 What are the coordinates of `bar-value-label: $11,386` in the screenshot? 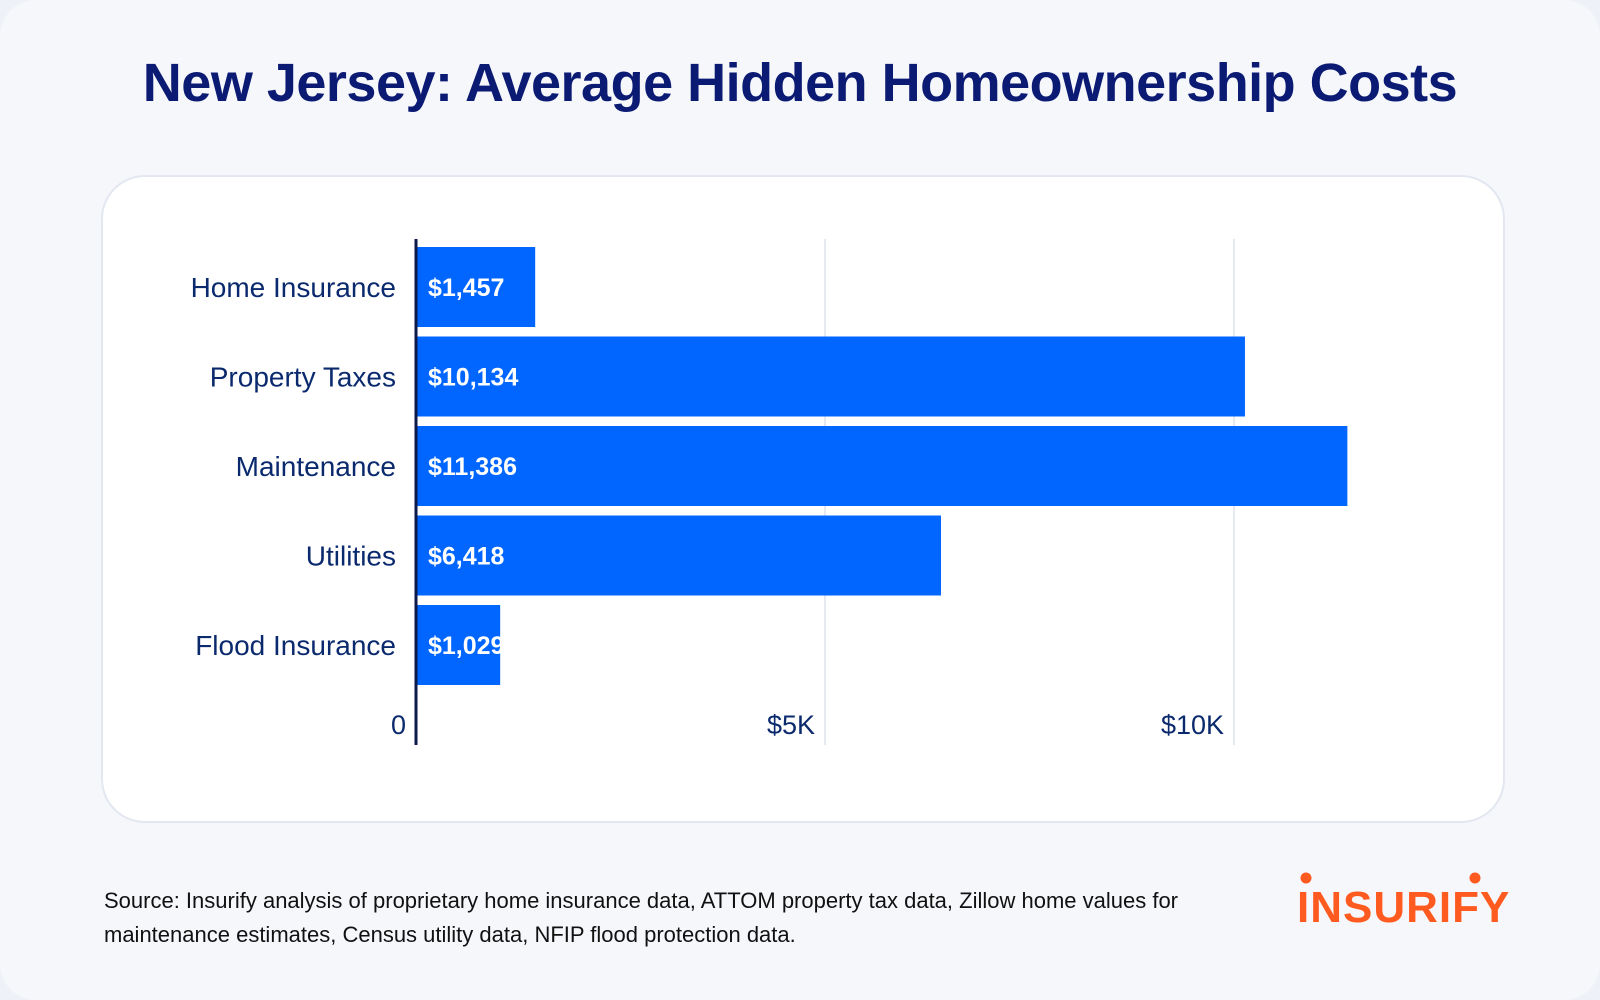 It's located at (472, 467).